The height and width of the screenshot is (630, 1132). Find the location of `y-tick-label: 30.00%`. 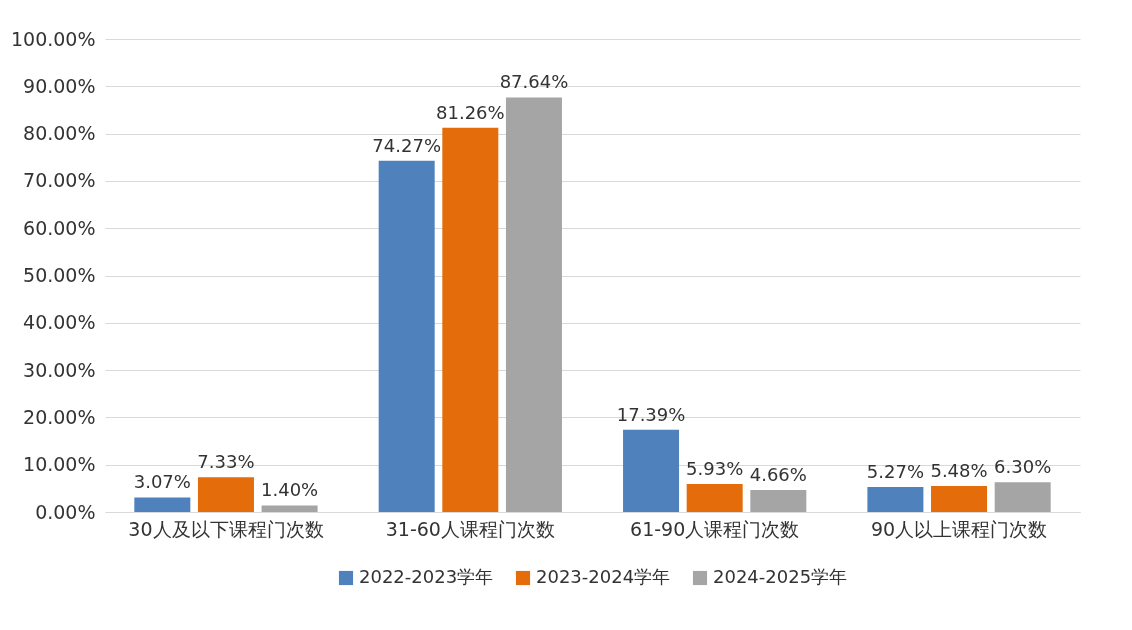

y-tick-label: 30.00% is located at coordinates (59, 369).